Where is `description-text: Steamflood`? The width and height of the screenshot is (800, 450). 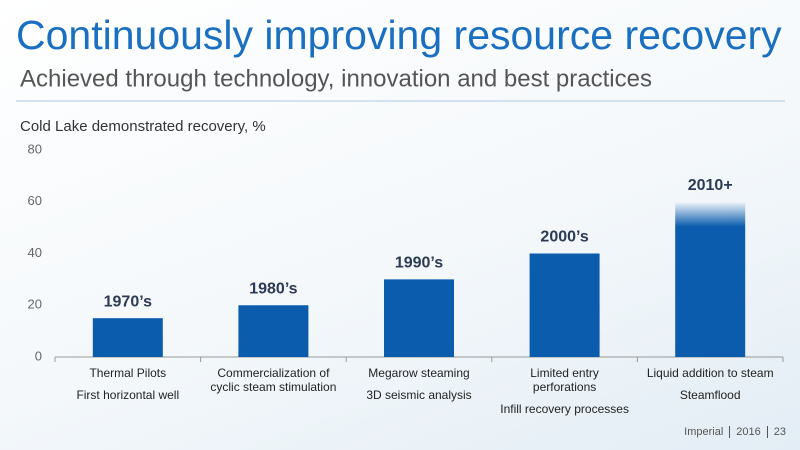 description-text: Steamflood is located at coordinates (710, 395).